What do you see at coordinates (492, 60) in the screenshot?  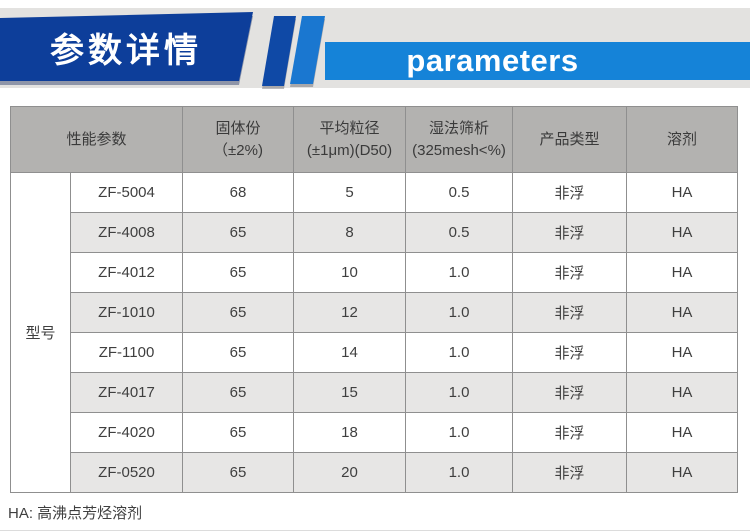 I see `header-title-en: parameters` at bounding box center [492, 60].